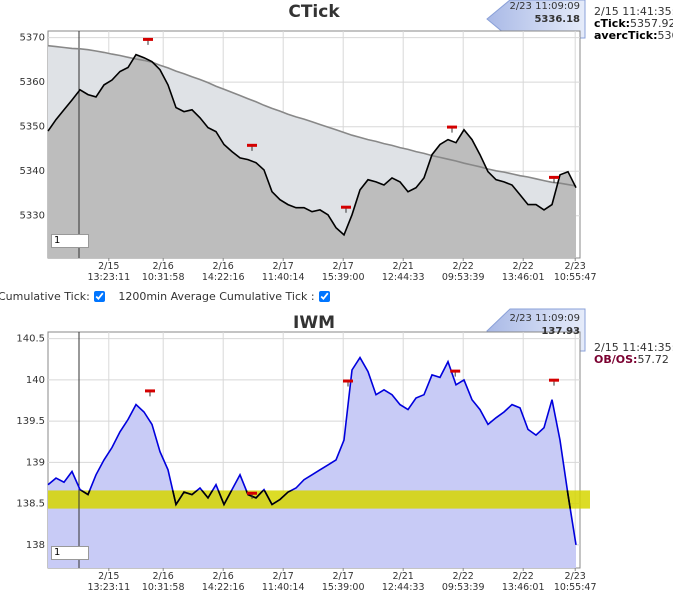 The image size is (673, 600). Describe the element at coordinates (30, 339) in the screenshot. I see `y-tick-label: 140.5` at that location.